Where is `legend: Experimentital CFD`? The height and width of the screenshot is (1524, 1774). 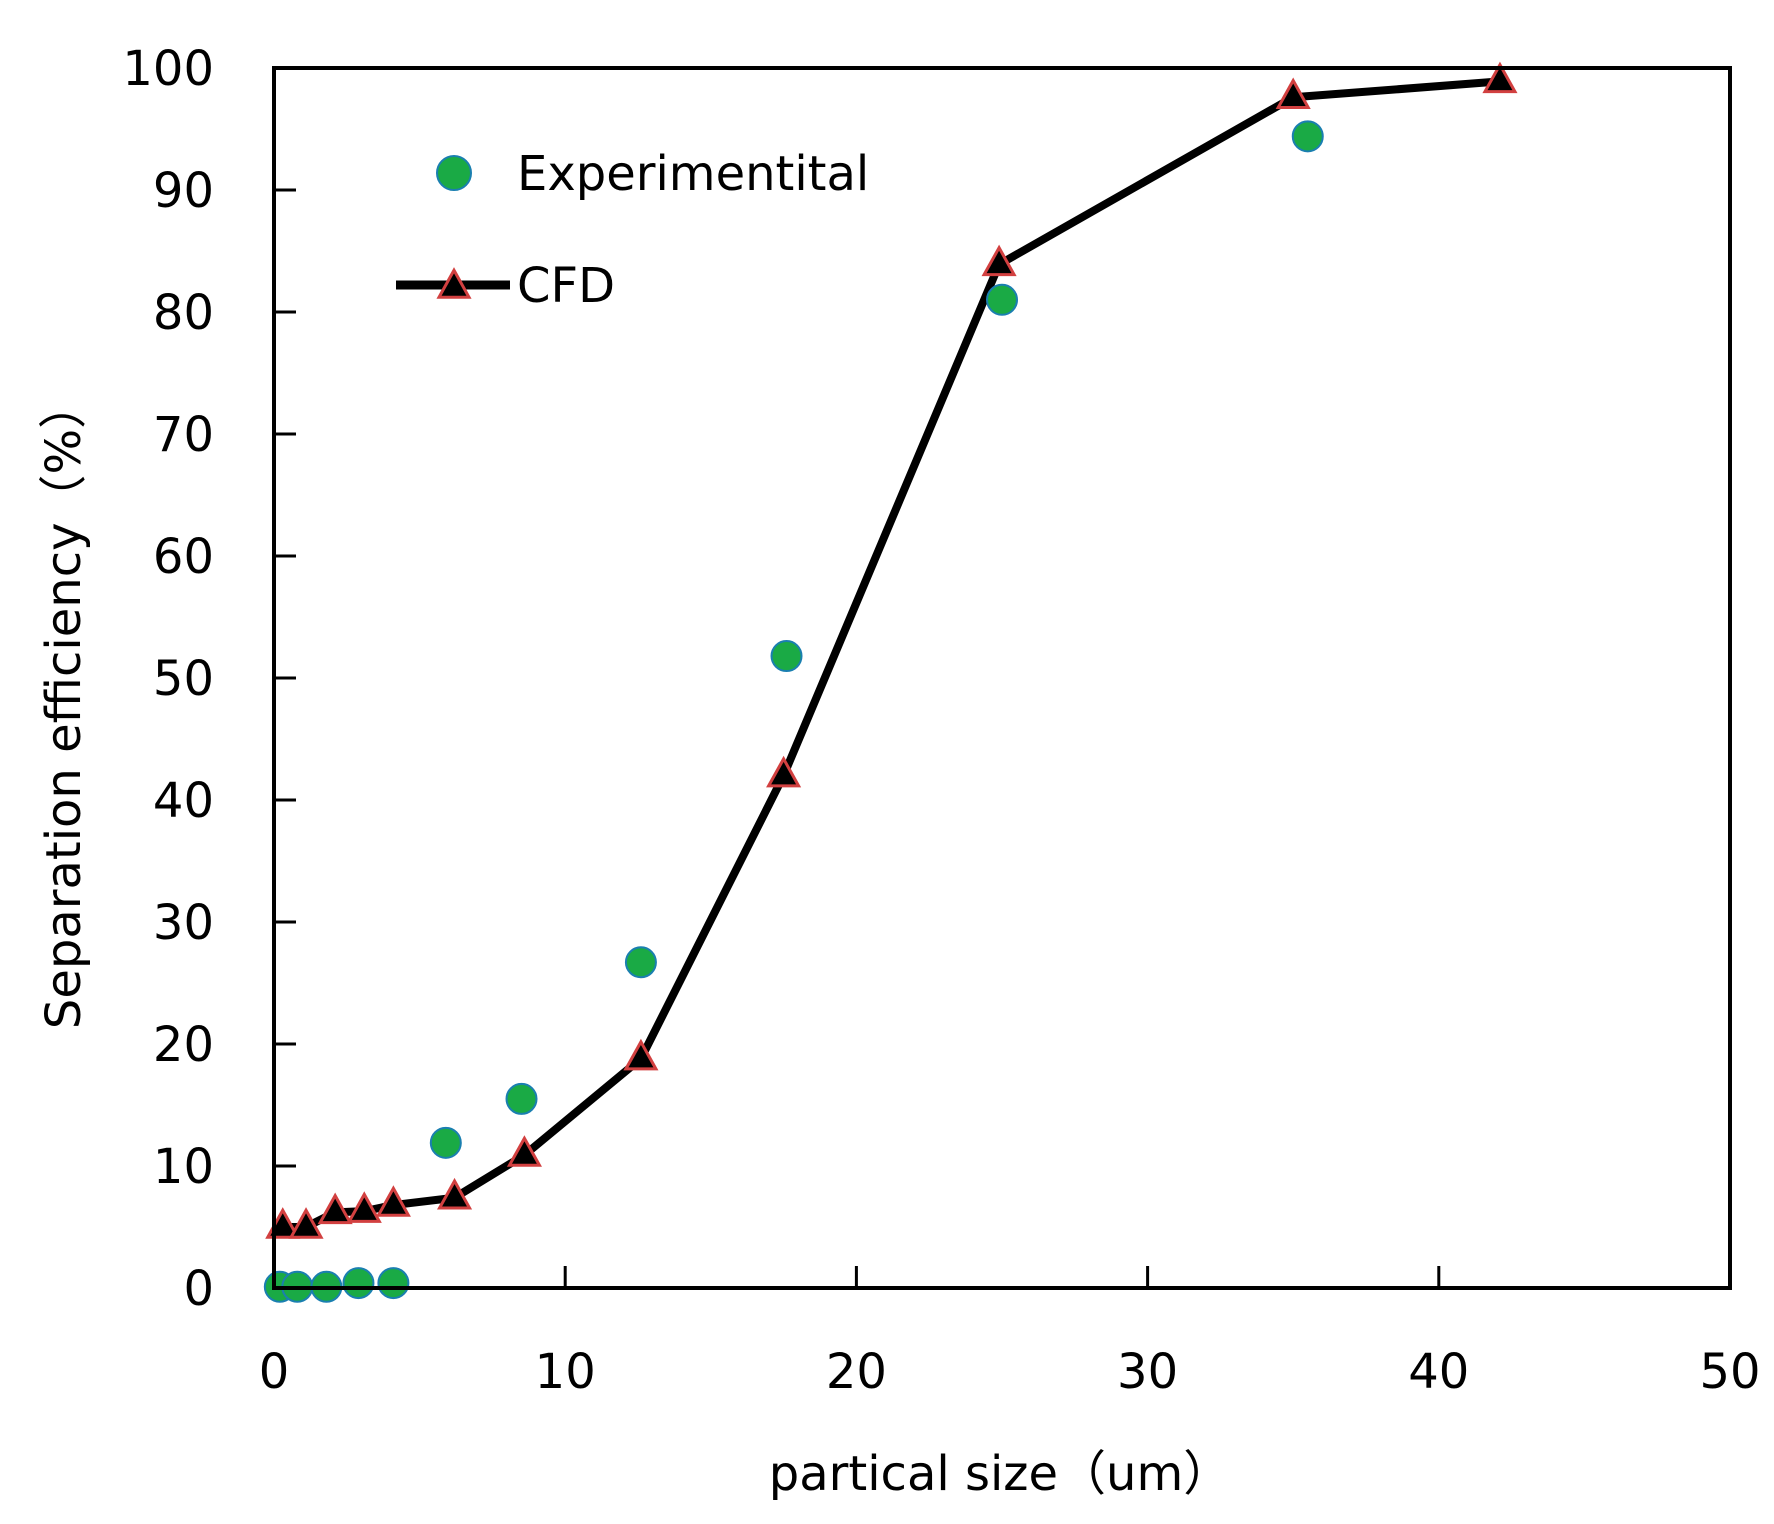 legend: Experimentital CFD is located at coordinates (632, 230).